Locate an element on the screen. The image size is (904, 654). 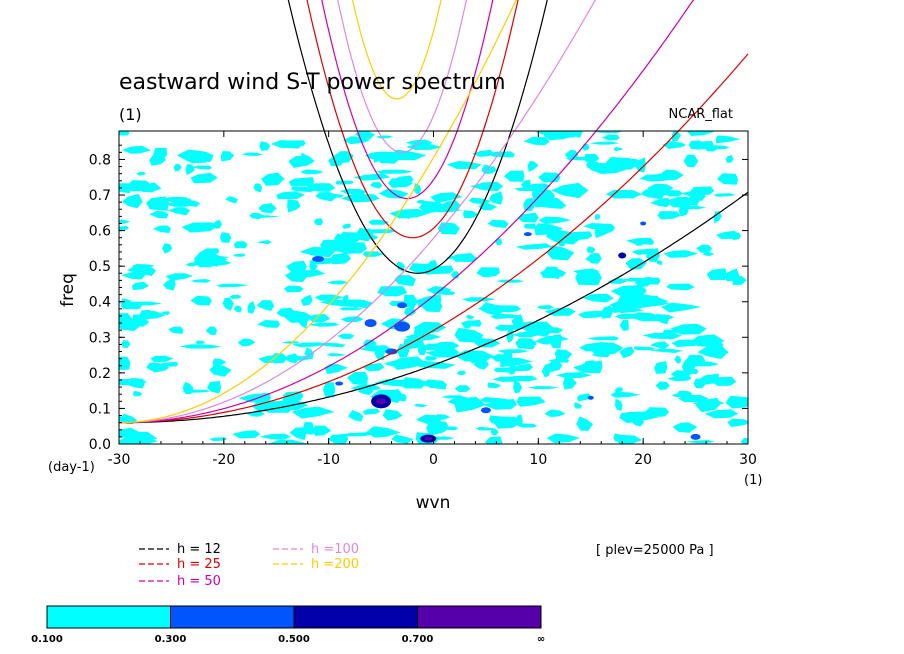
colorbar: 0.100 0.300 0.500 0.700 ∞ is located at coordinates (288, 625).